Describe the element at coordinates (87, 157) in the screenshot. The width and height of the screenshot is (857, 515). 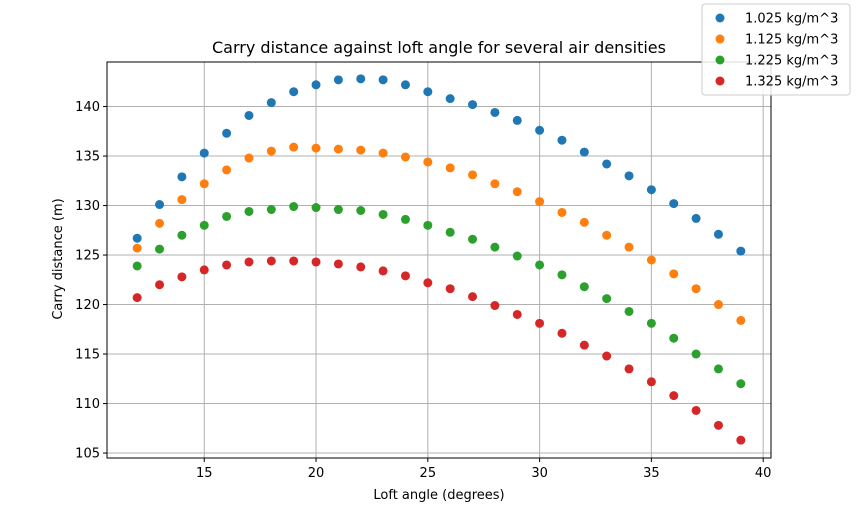
I see `y-tick-label: 135` at that location.